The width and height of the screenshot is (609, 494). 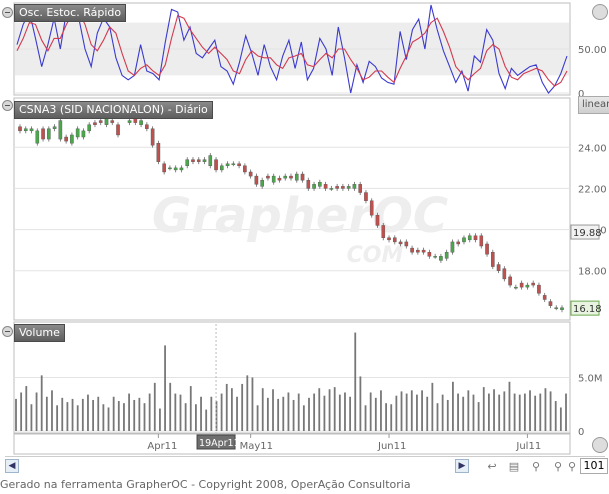 I want to click on chart-type-icon: ▤, so click(x=514, y=466).